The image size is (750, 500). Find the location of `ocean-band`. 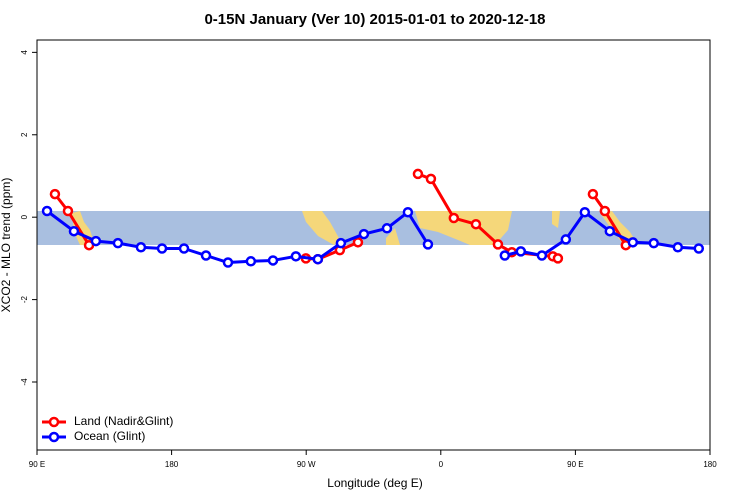

ocean-band is located at coordinates (373, 228).